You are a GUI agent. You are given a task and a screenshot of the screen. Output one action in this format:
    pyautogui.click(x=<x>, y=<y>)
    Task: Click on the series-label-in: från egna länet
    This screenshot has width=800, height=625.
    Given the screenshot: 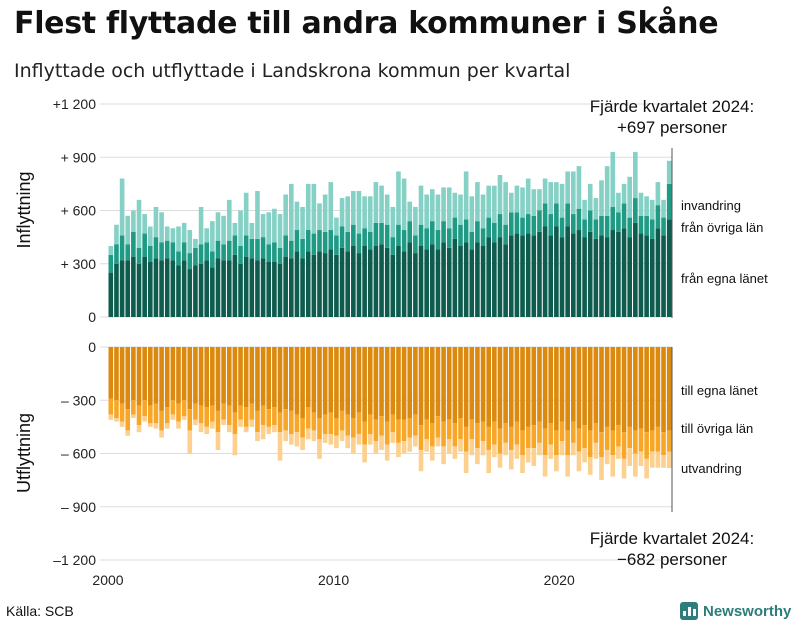 What is the action you would take?
    pyautogui.click(x=724, y=278)
    